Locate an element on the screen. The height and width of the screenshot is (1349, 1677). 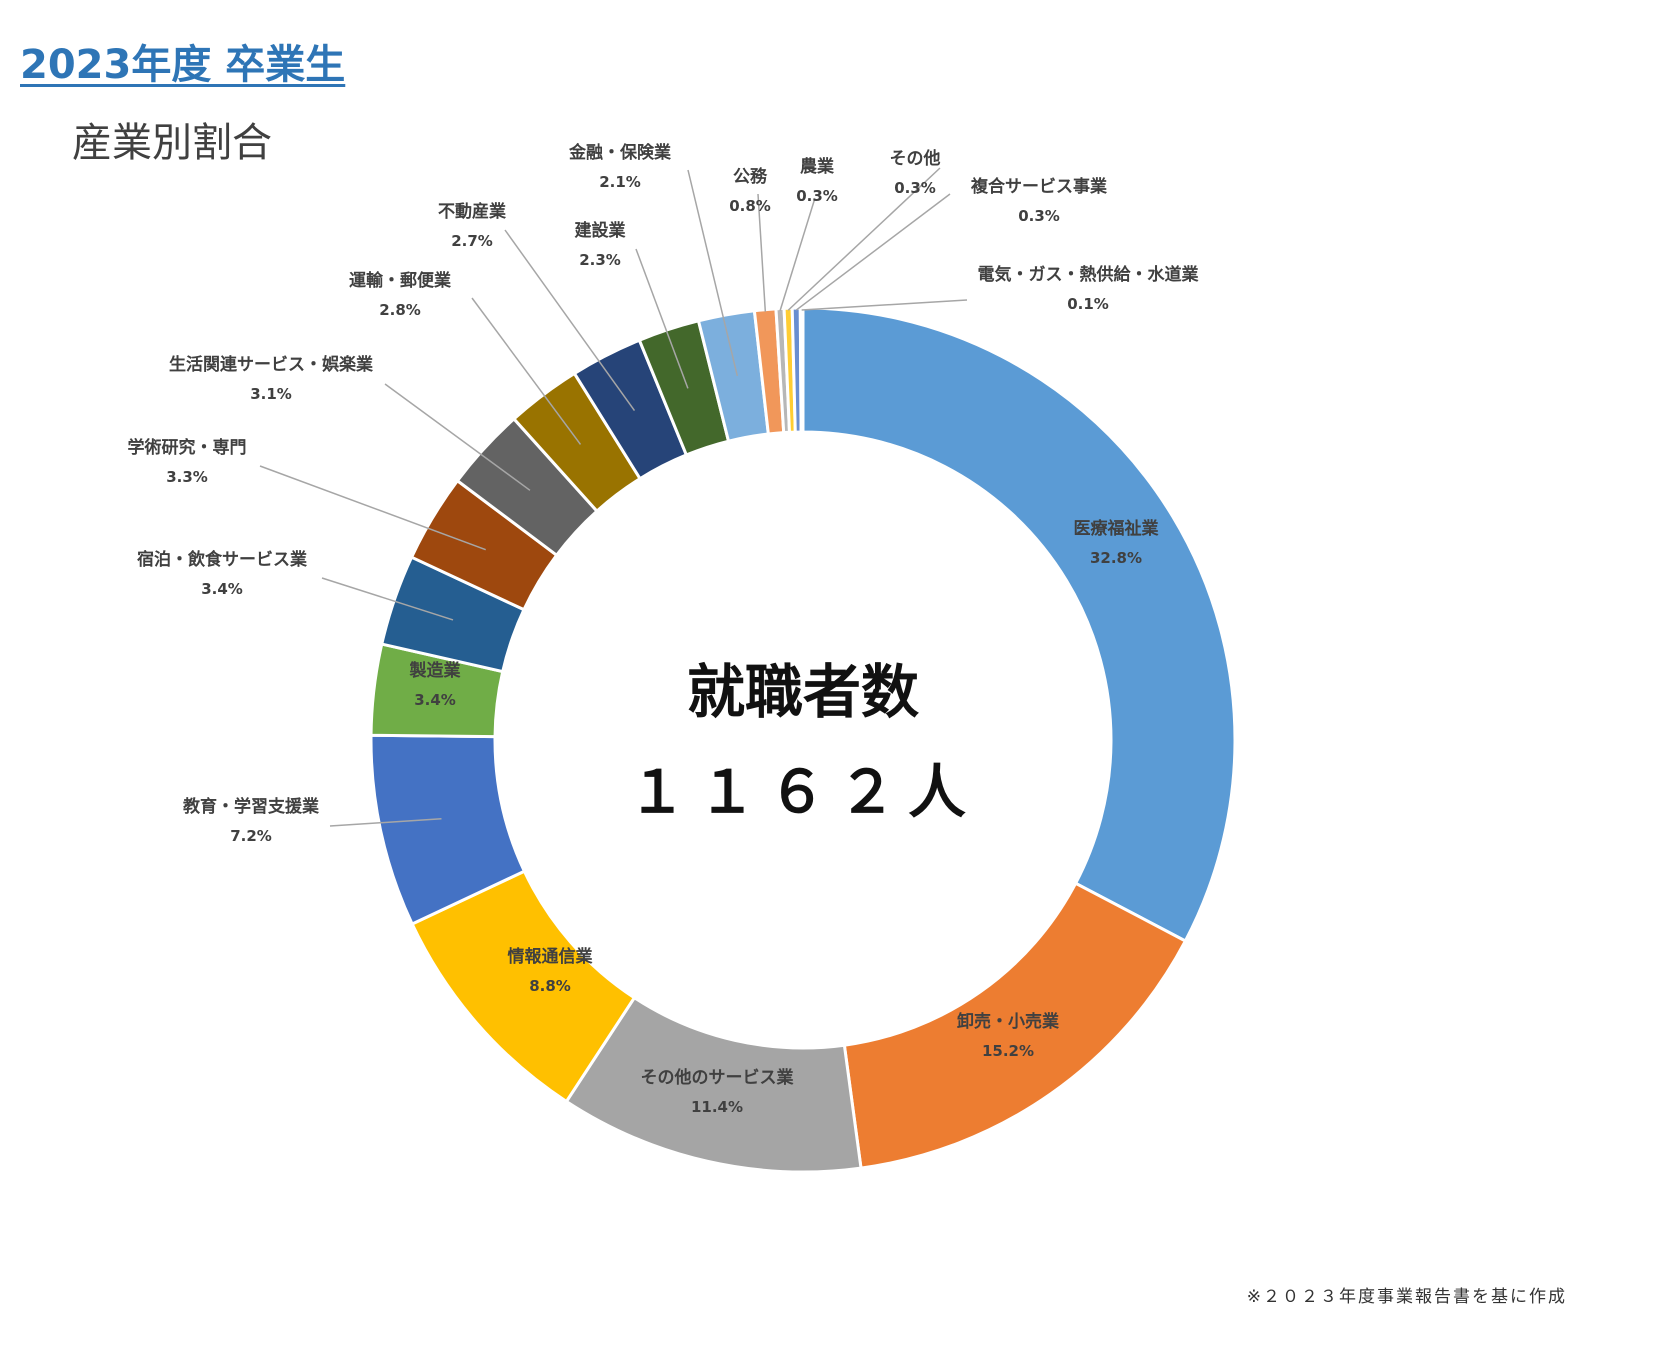
slice-value-8: 3.3% is located at coordinates (187, 477).